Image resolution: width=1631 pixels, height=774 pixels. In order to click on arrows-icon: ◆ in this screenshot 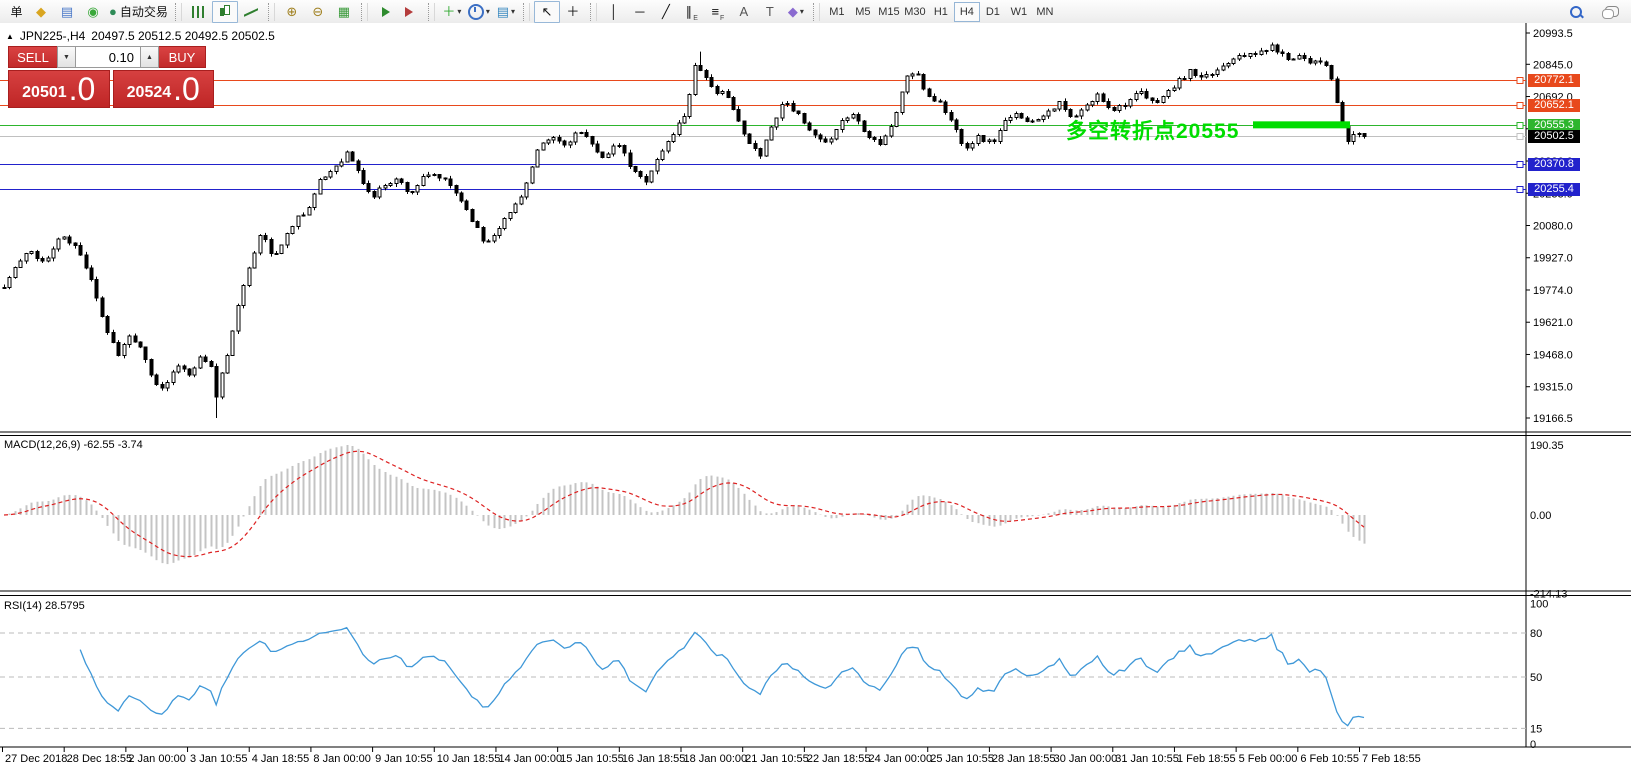, I will do `click(792, 11)`.